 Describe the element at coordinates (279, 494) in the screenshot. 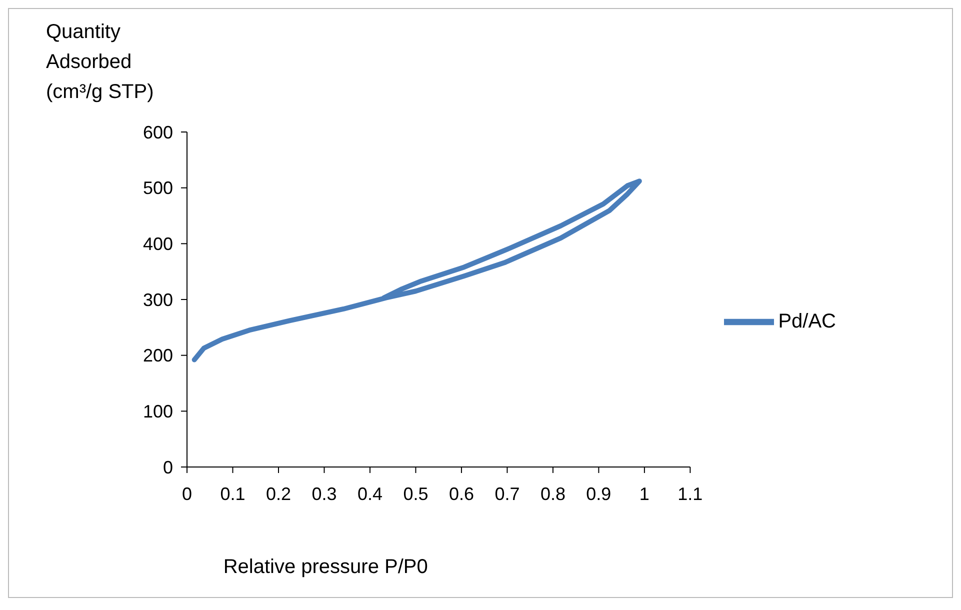

I see `x-tick-label: 0.2` at that location.